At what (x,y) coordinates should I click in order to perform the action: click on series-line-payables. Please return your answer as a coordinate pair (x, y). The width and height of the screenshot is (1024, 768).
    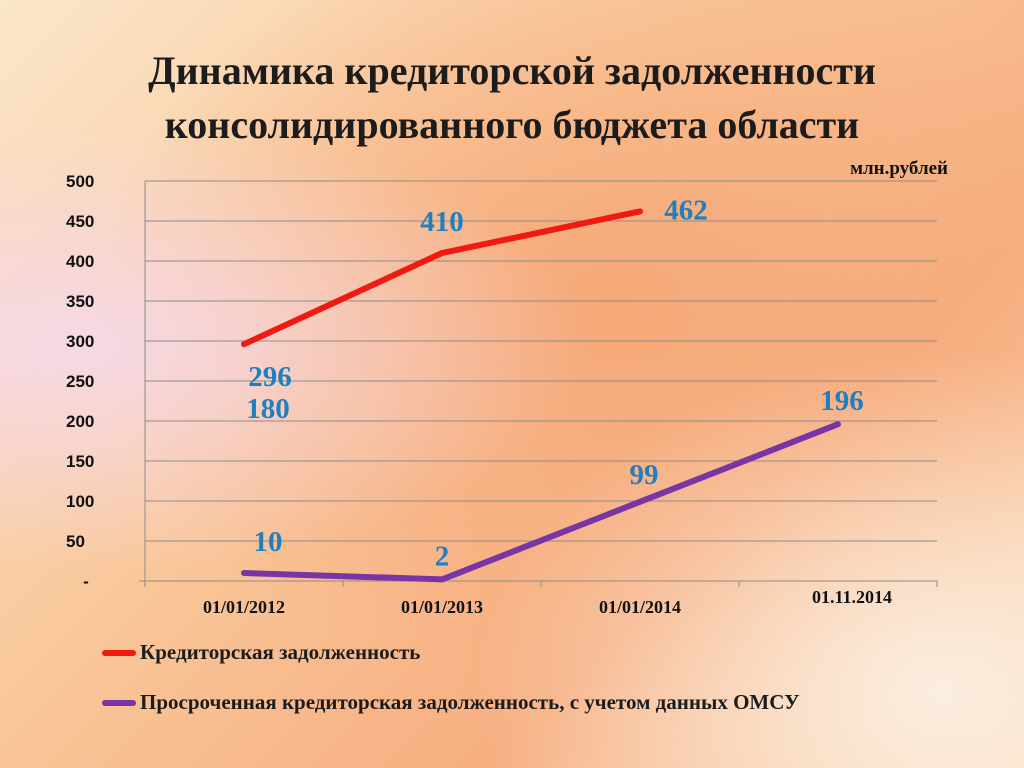
    Looking at the image, I should click on (442, 278).